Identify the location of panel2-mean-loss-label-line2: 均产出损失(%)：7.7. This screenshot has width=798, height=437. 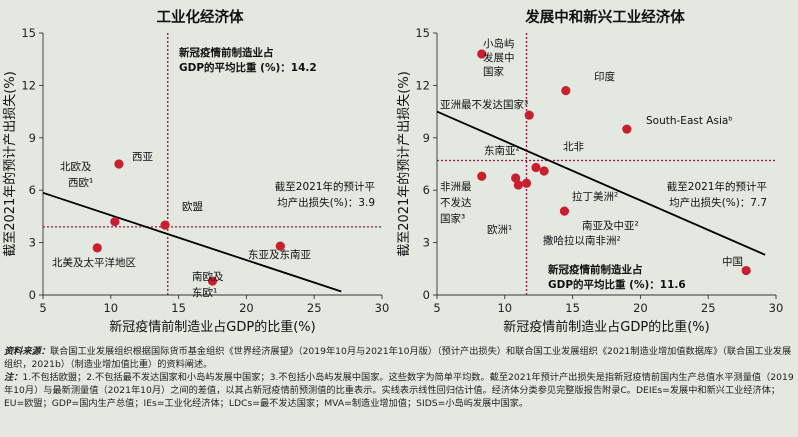
(718, 202).